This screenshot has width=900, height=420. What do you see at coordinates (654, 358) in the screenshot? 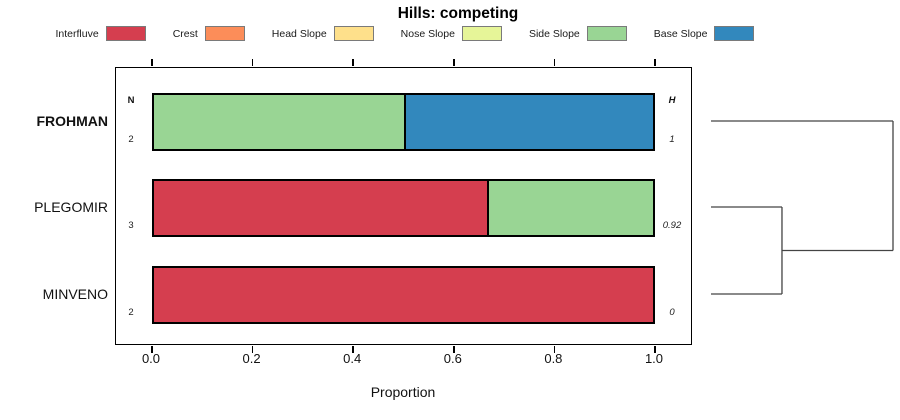
I see `x-tick-label: 1.0` at bounding box center [654, 358].